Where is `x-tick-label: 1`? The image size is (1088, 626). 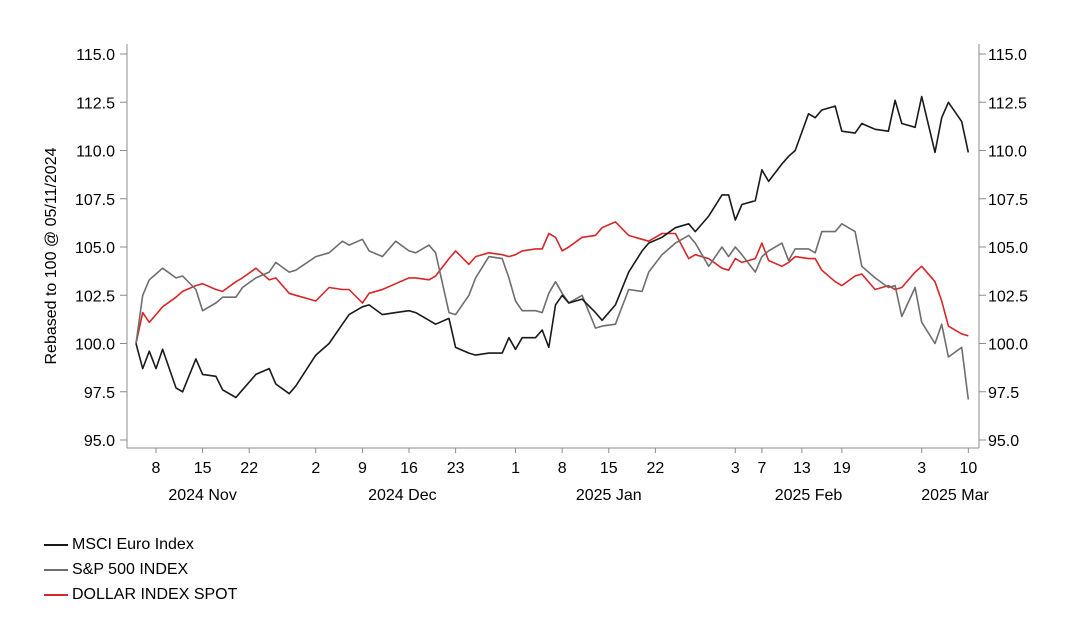
x-tick-label: 1 is located at coordinates (515, 468).